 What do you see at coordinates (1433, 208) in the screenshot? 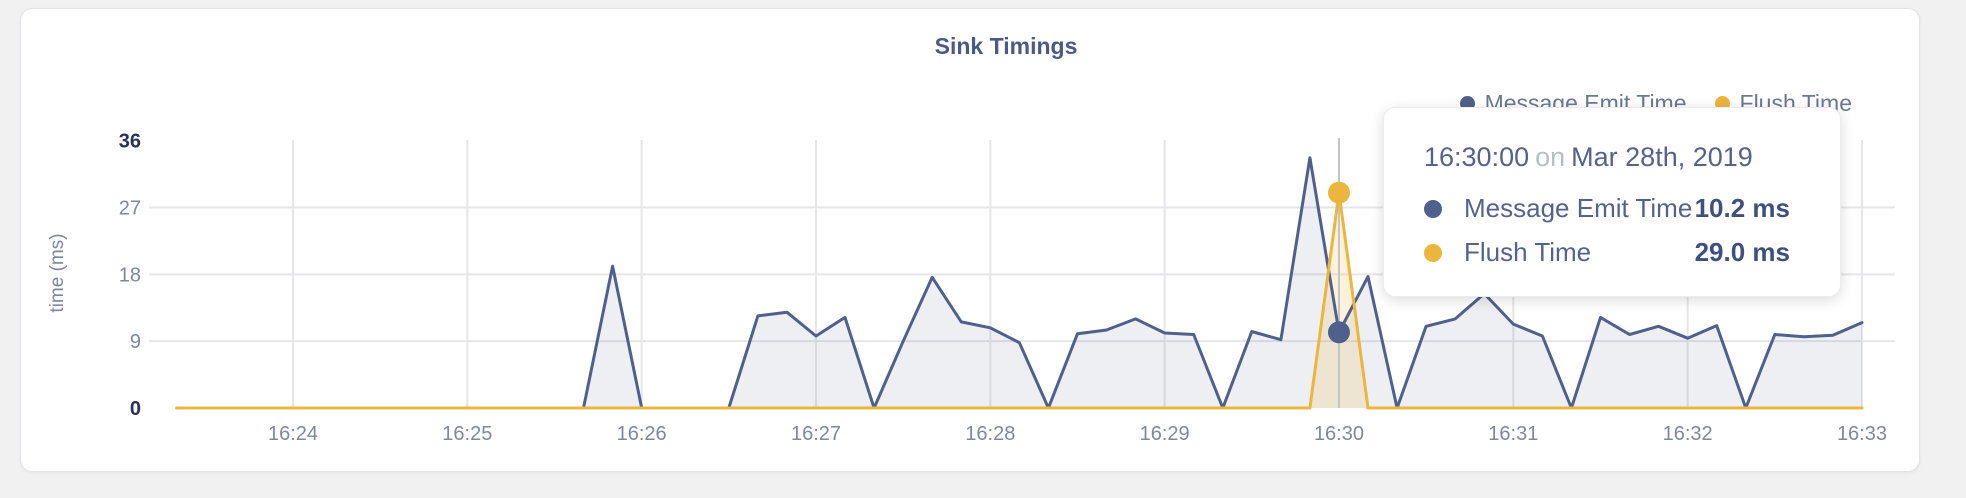
I see `emit-series-dot-icon` at bounding box center [1433, 208].